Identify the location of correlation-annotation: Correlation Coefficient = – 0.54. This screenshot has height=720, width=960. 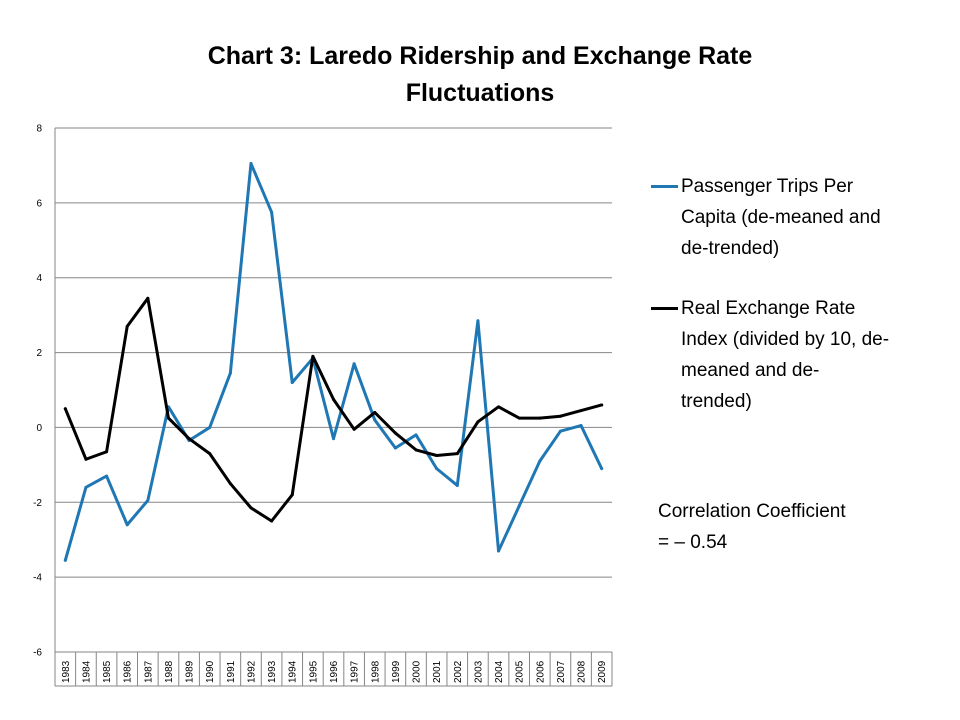
(752, 527).